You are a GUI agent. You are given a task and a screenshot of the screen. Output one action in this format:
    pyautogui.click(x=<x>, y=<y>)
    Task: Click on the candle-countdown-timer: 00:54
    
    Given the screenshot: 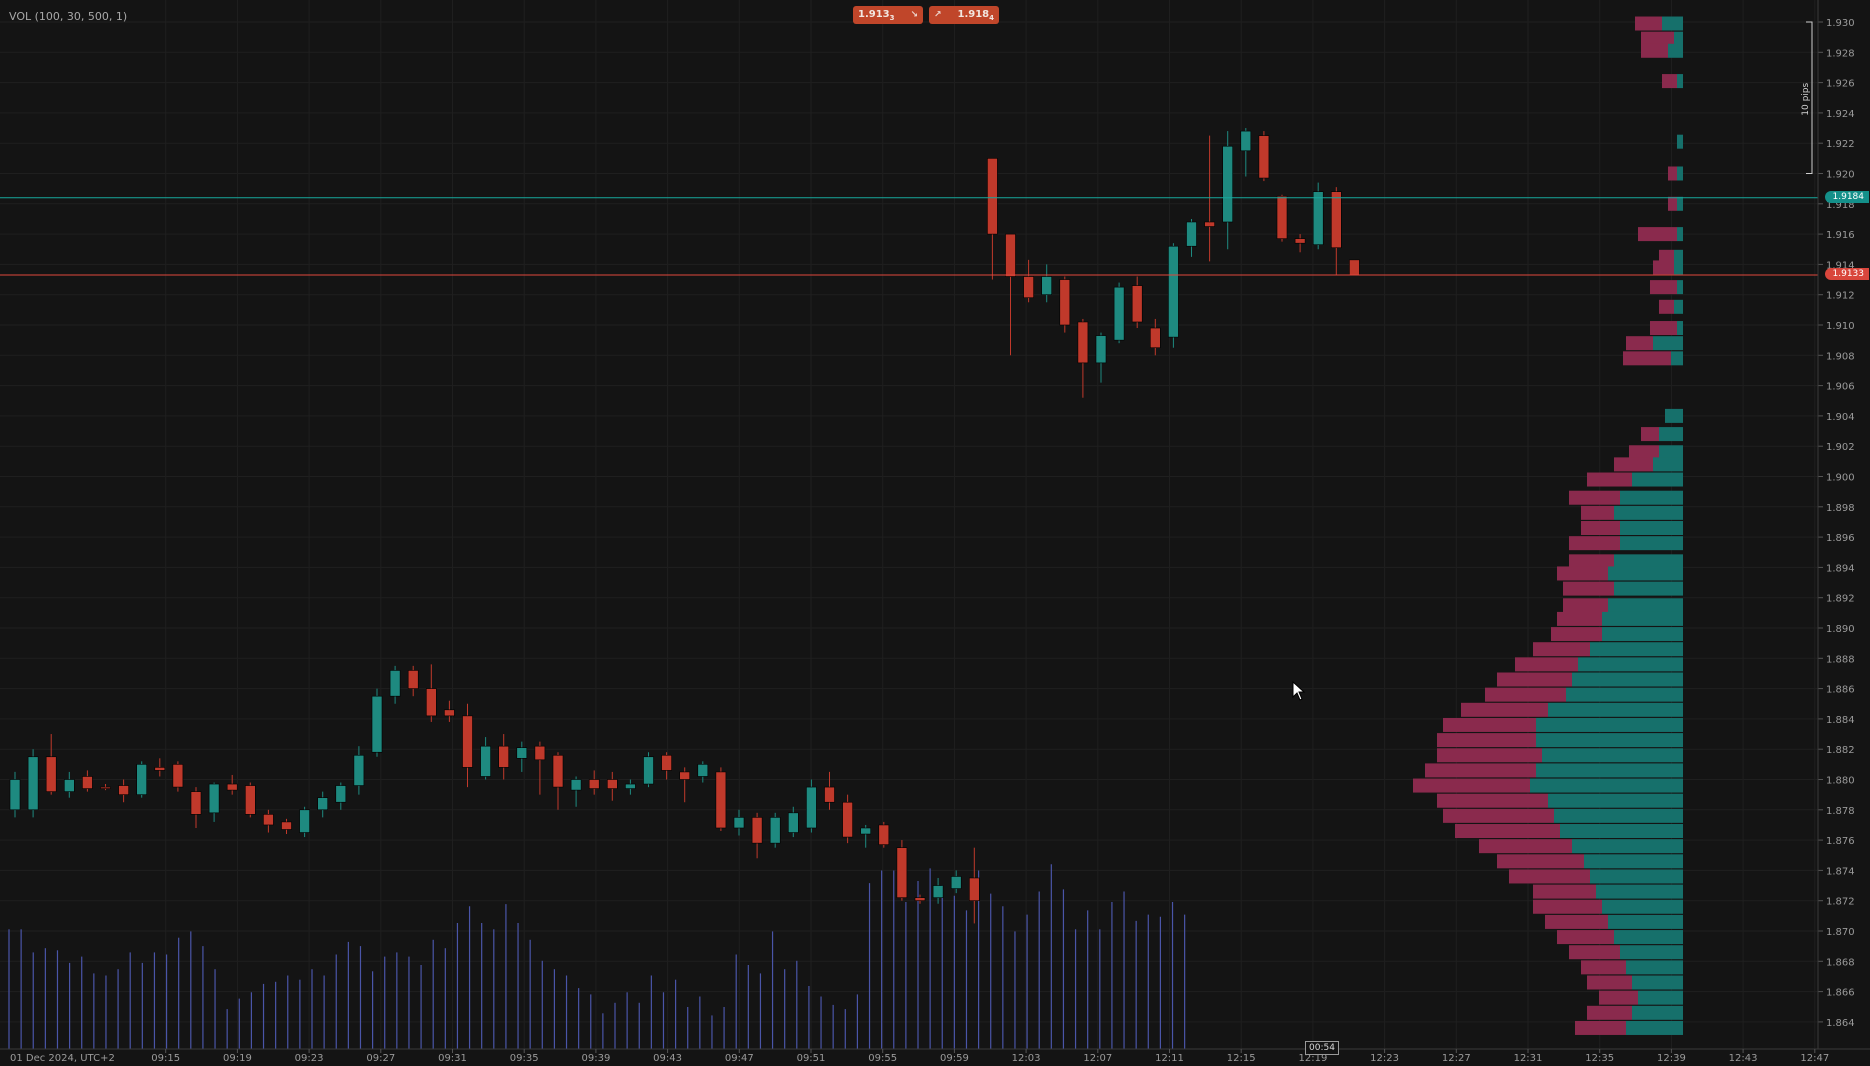 What is the action you would take?
    pyautogui.click(x=1322, y=1048)
    